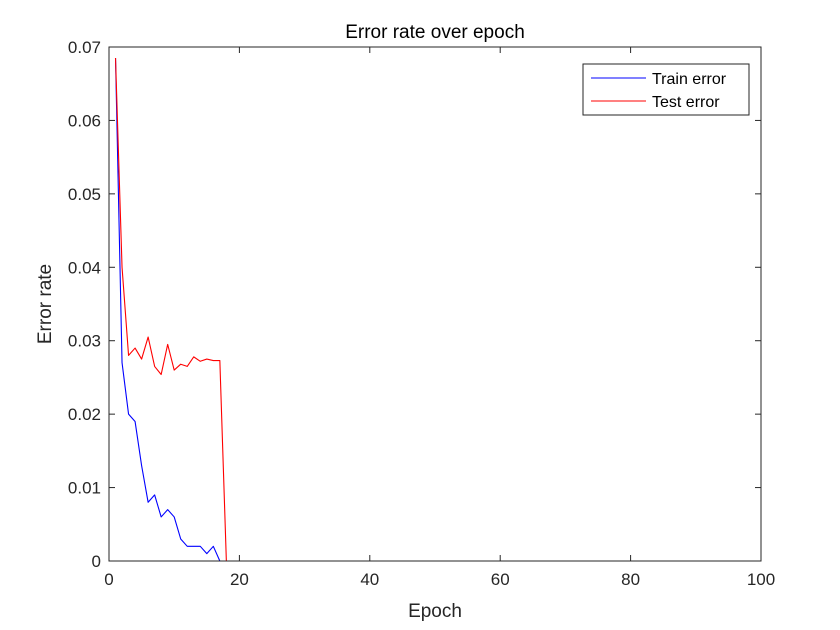 The image size is (840, 630). I want to click on y-tick-label: 0.03, so click(84, 341).